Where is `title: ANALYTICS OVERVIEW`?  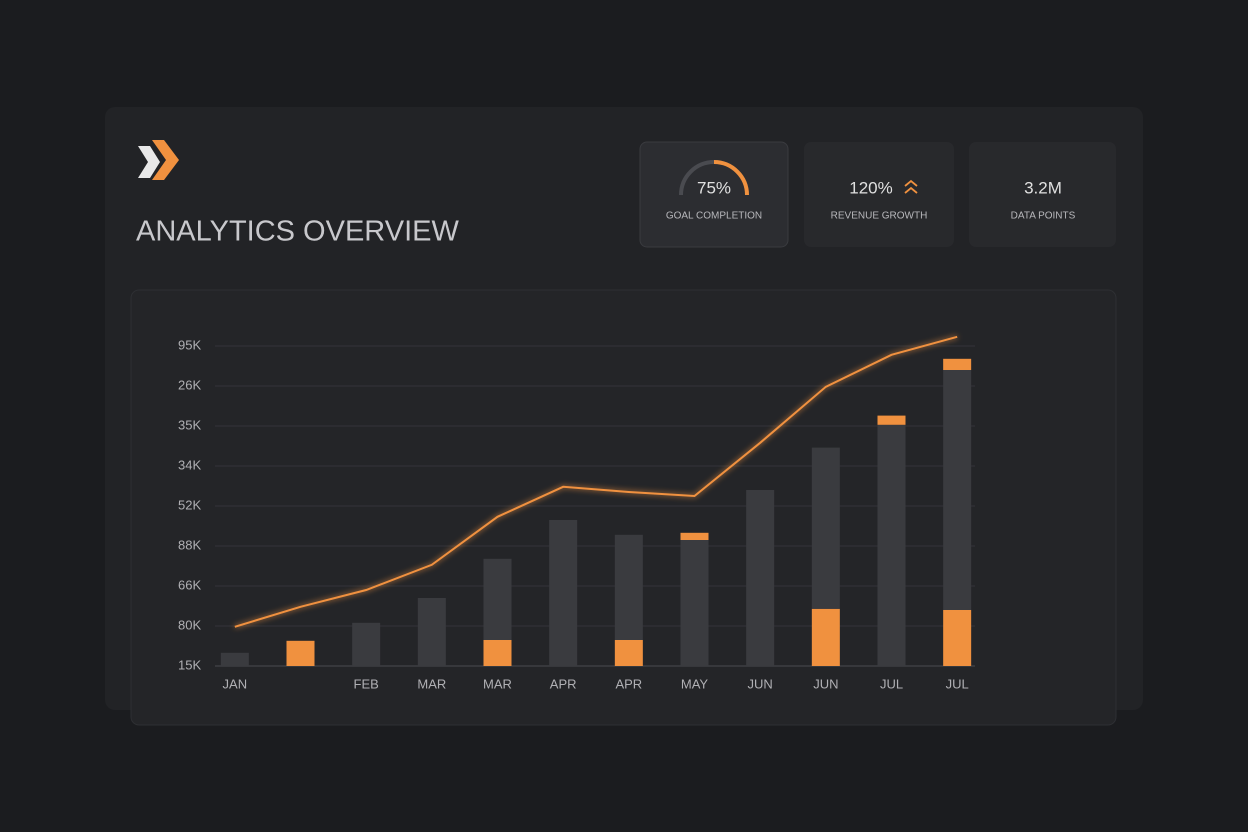
title: ANALYTICS OVERVIEW is located at coordinates (297, 232).